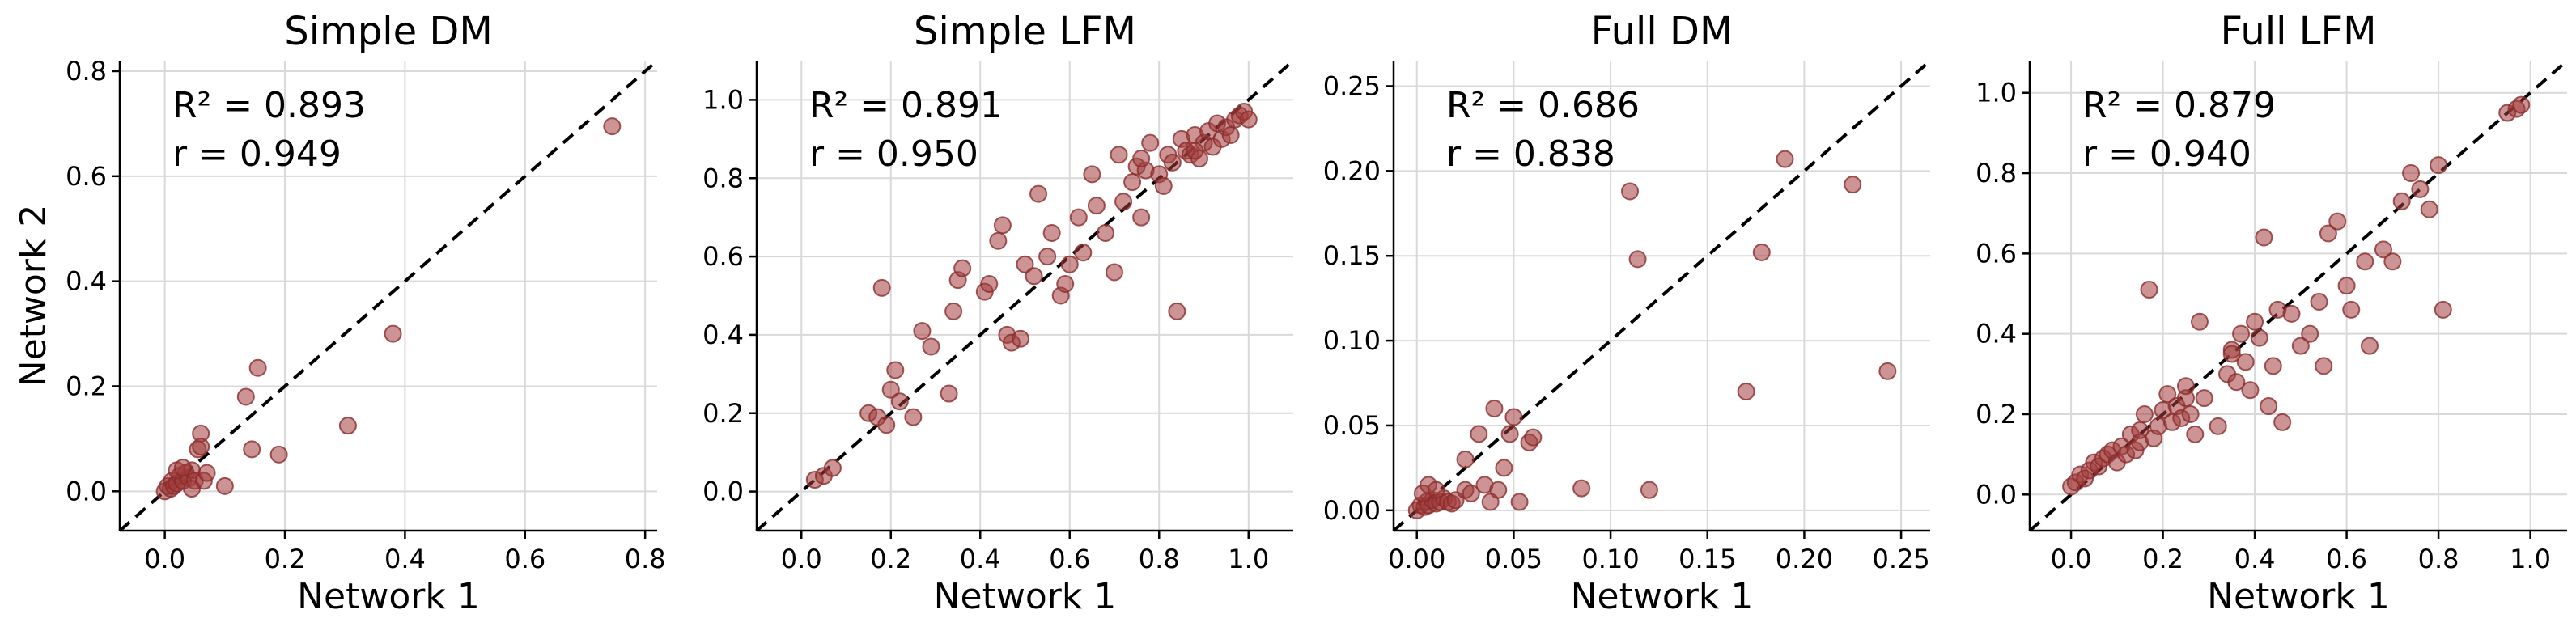  What do you see at coordinates (1543, 105) in the screenshot?
I see `r-squared-annotation: R² = 0.686` at bounding box center [1543, 105].